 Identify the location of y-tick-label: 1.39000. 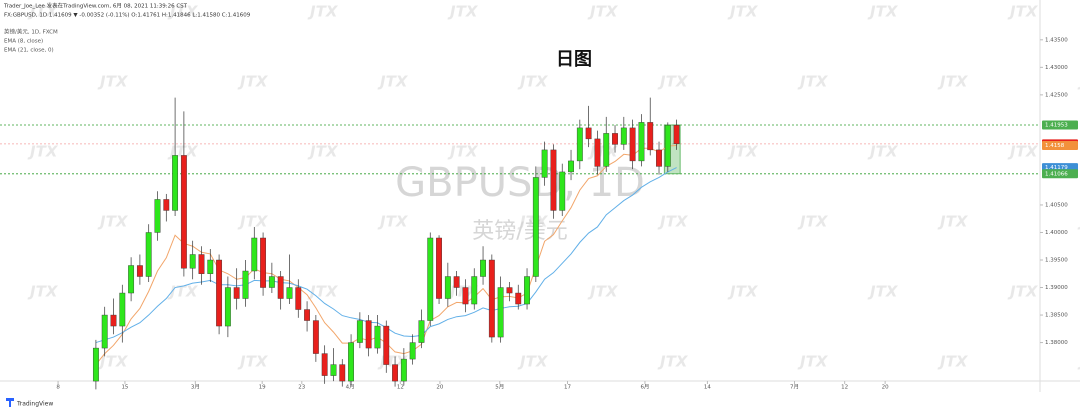
(1056, 288).